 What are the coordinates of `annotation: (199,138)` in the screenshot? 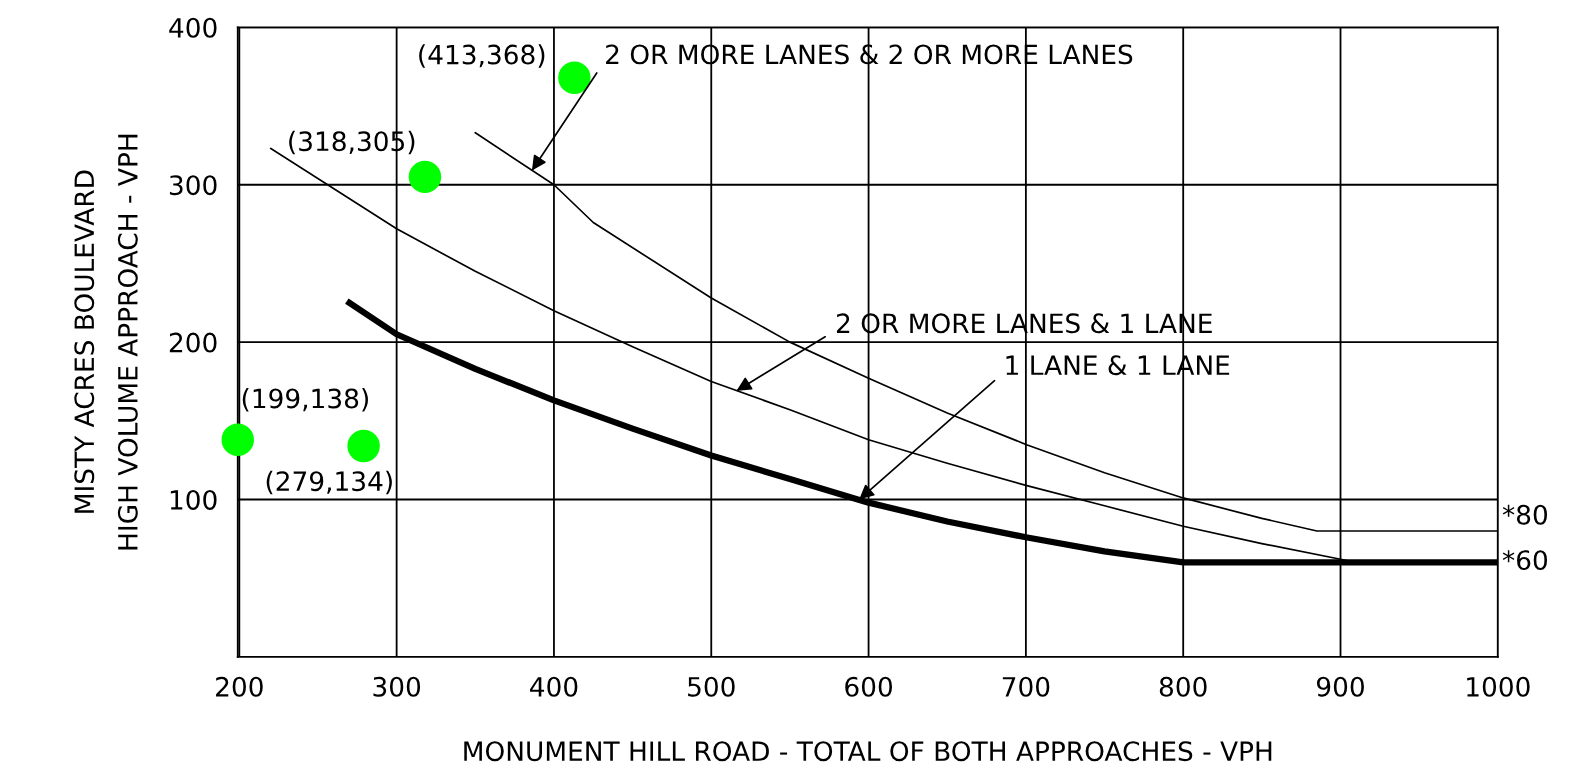 It's located at (305, 400).